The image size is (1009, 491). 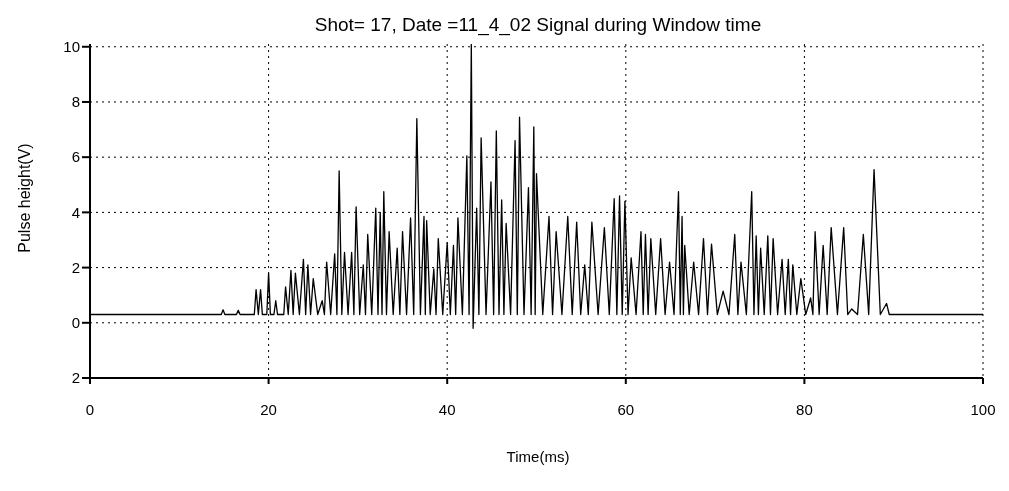 What do you see at coordinates (25, 198) in the screenshot?
I see `y-axis-title: Pulse height(V)` at bounding box center [25, 198].